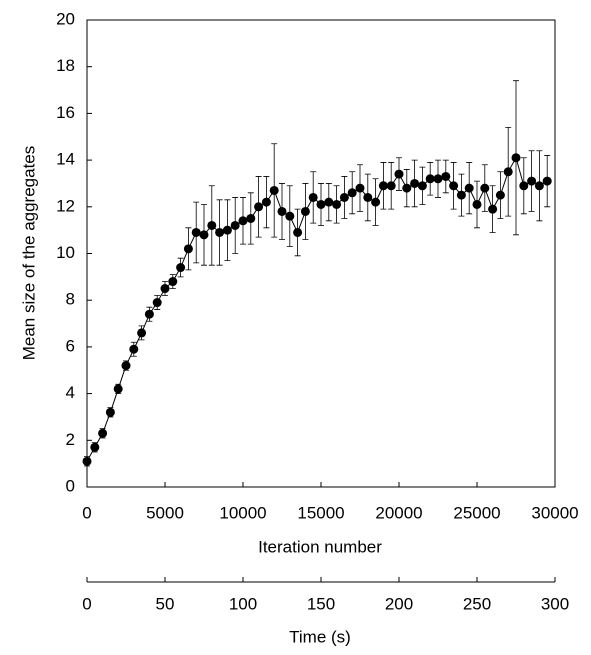 The height and width of the screenshot is (655, 591). I want to click on x2-tick-label: 250, so click(477, 603).